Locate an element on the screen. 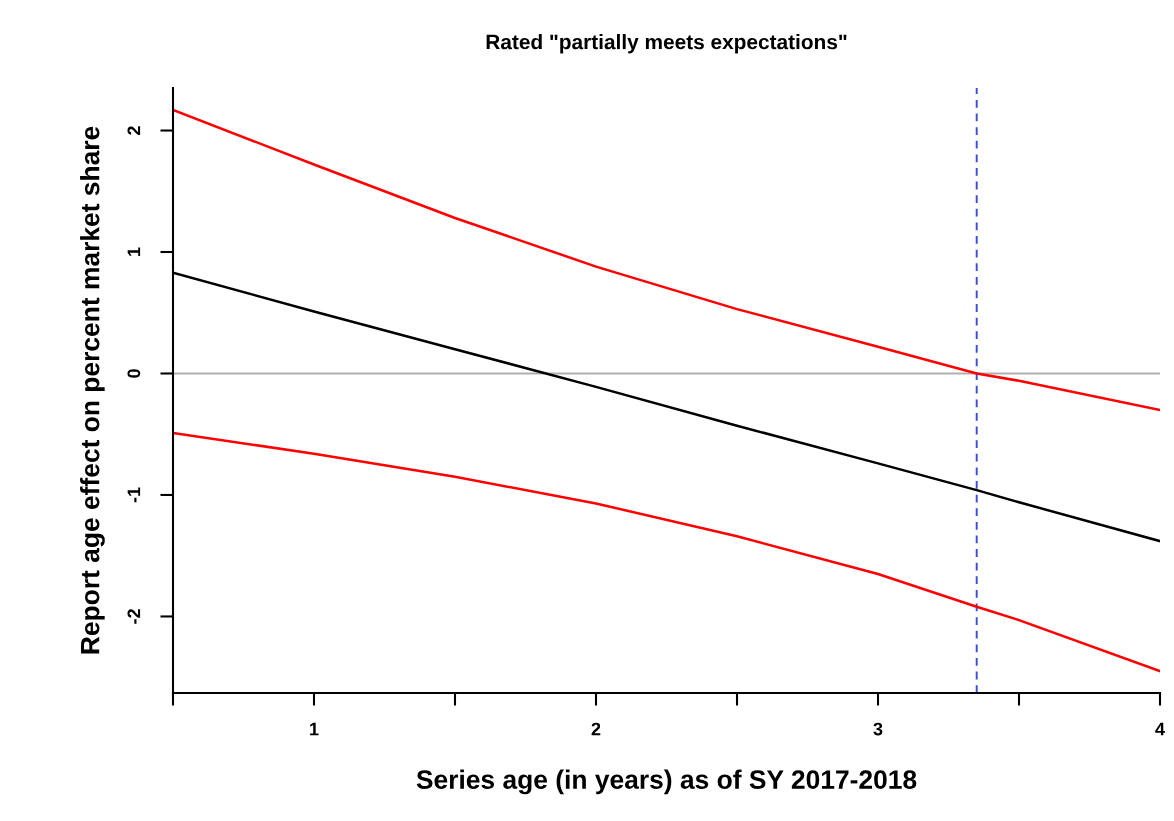 The width and height of the screenshot is (1174, 821). x-axis-title: Series age (in years) as of SY 2017-2018 is located at coordinates (666, 782).